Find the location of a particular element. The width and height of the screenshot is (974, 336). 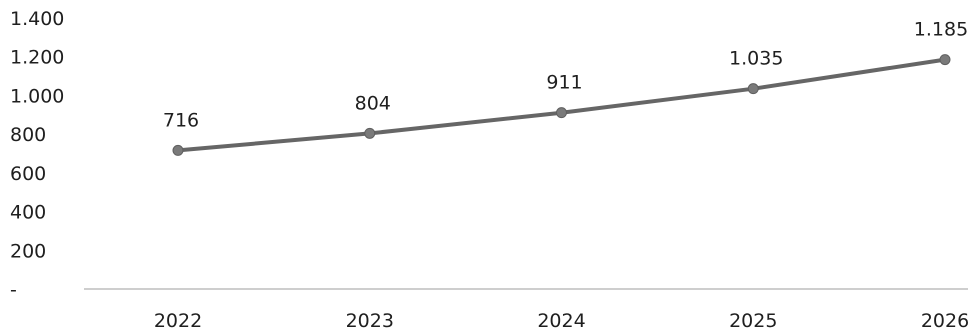

y-tick-label: - is located at coordinates (13, 290).